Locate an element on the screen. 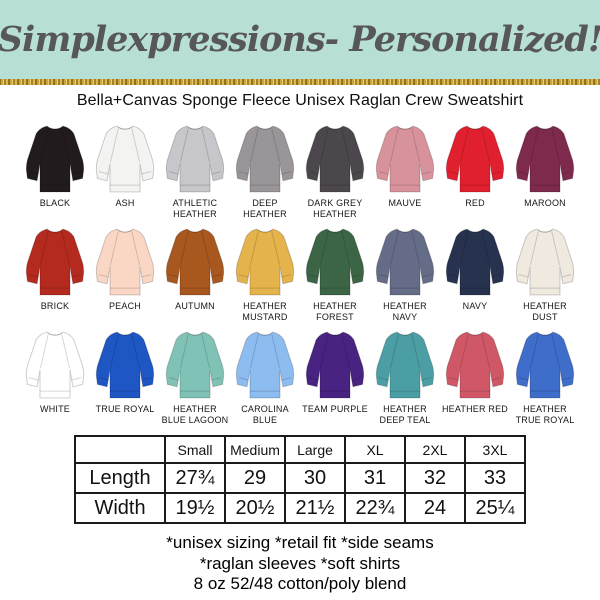 This screenshot has width=600, height=600. gold-glitter-divider is located at coordinates (300, 82).